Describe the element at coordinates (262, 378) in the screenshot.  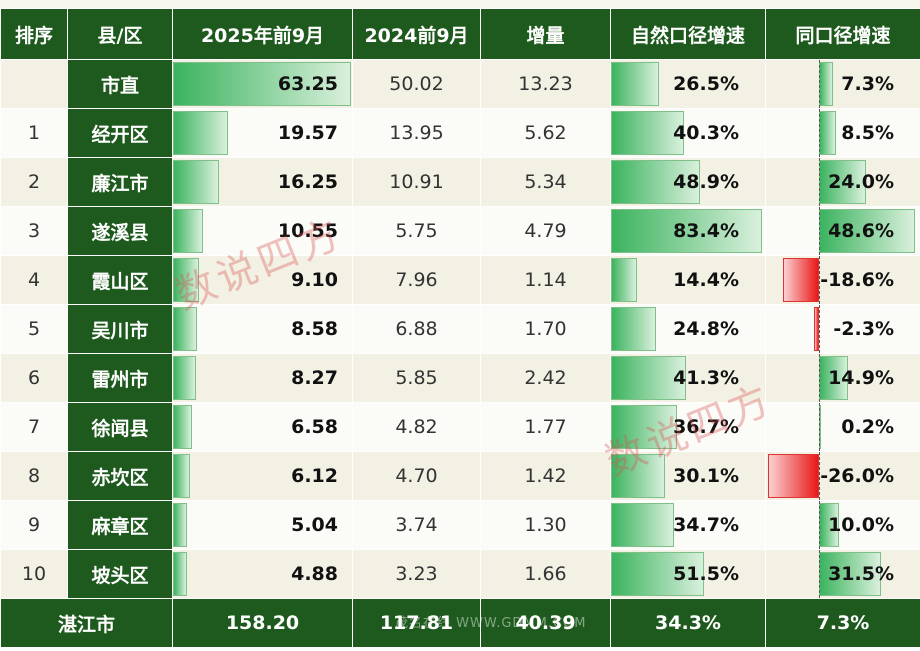
I see `value-2025-cell: 8.27` at that location.